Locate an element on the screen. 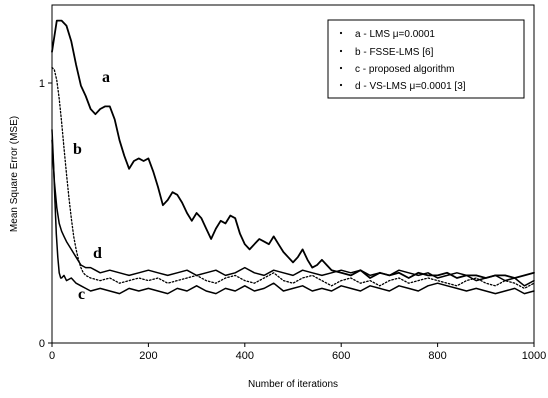  curve-label-b: b is located at coordinates (77, 149).